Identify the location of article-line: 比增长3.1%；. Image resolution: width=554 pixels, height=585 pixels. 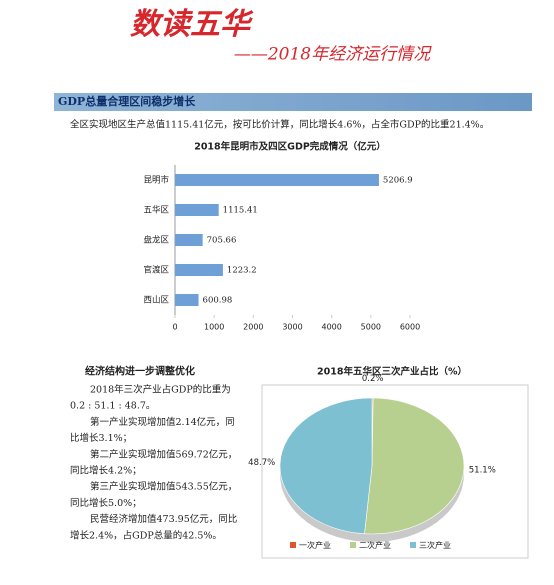
(101, 438).